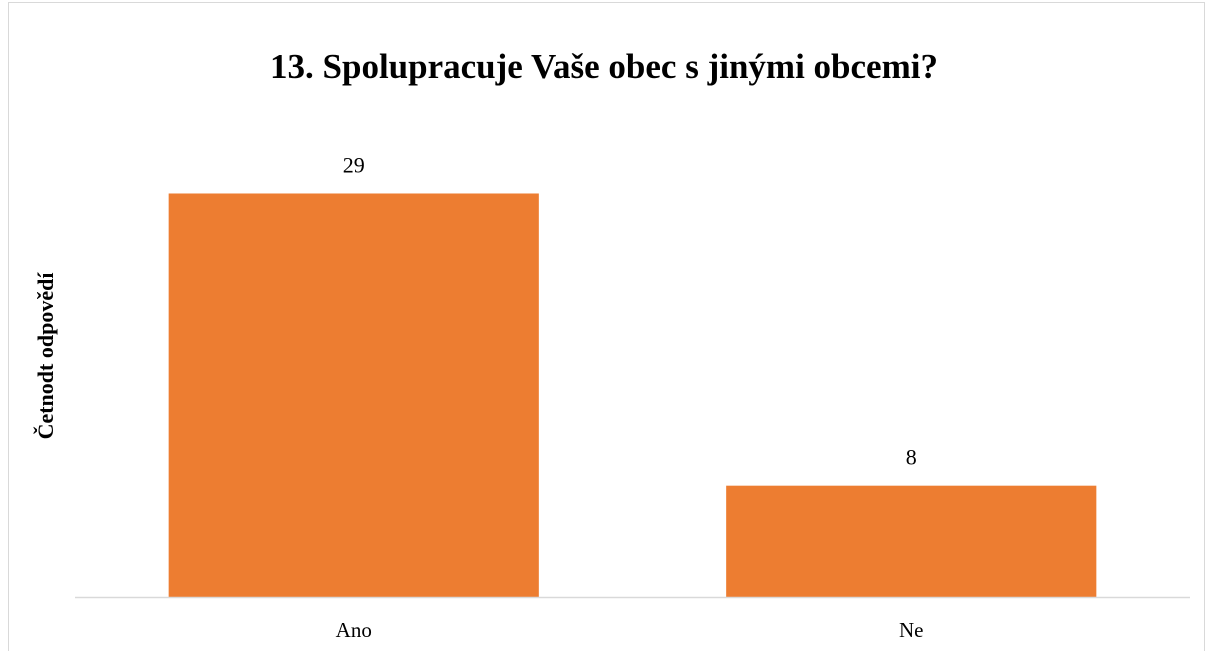 The width and height of the screenshot is (1206, 651). Describe the element at coordinates (911, 457) in the screenshot. I see `data-label: 8` at that location.